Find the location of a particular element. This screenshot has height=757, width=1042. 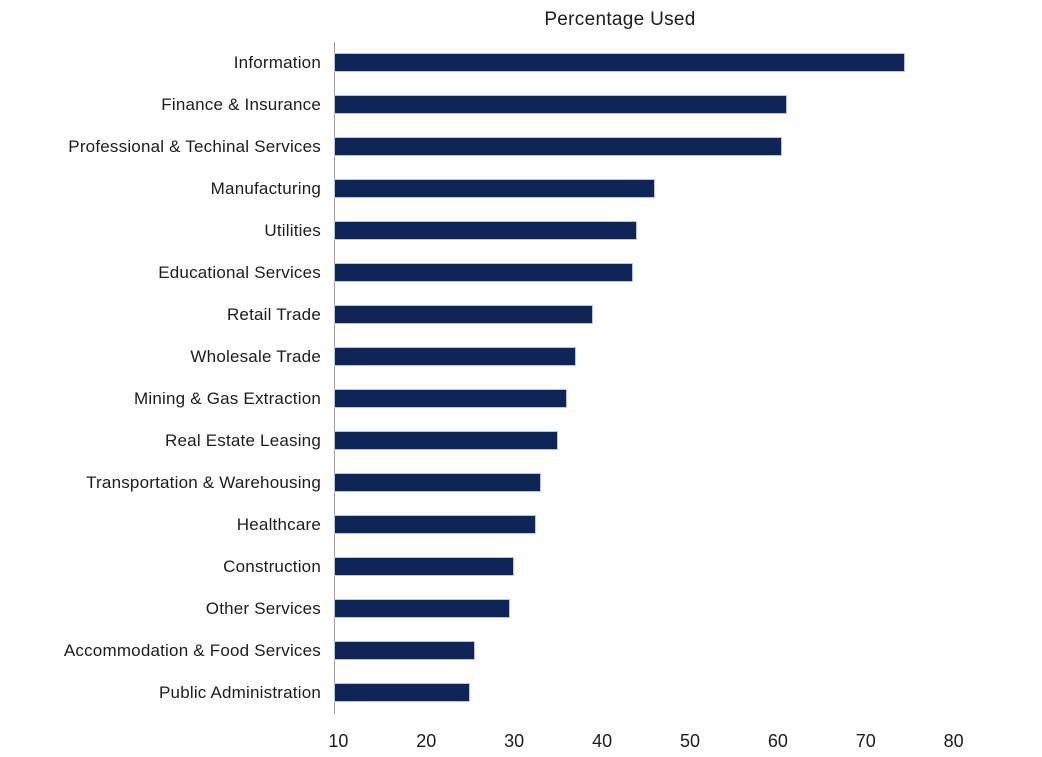

chart-title: Percentage Used is located at coordinates (620, 19).